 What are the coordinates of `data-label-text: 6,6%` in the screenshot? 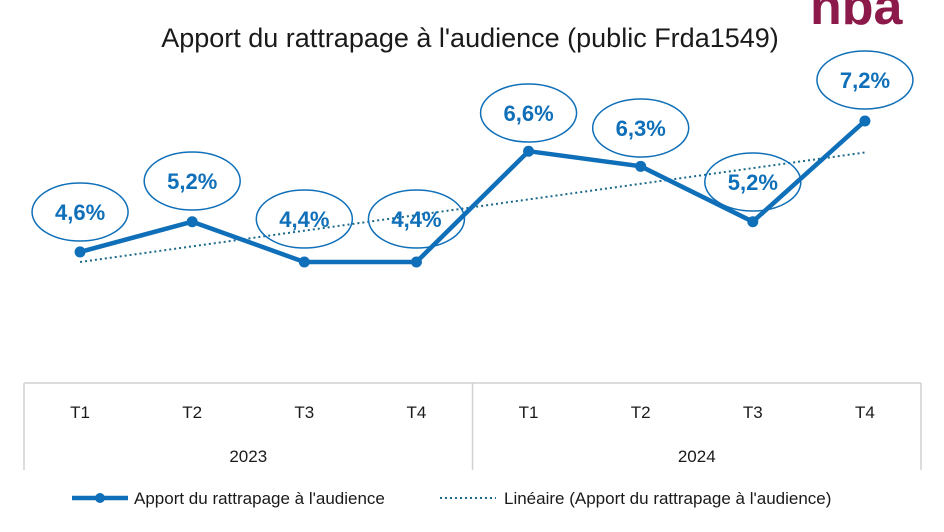 It's located at (528, 113).